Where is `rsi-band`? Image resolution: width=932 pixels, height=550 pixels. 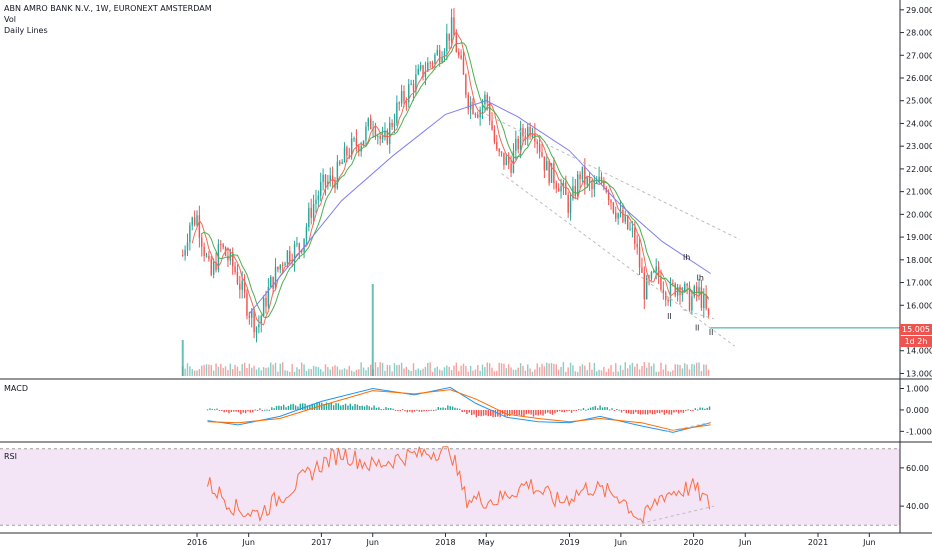
rsi-band is located at coordinates (450, 487).